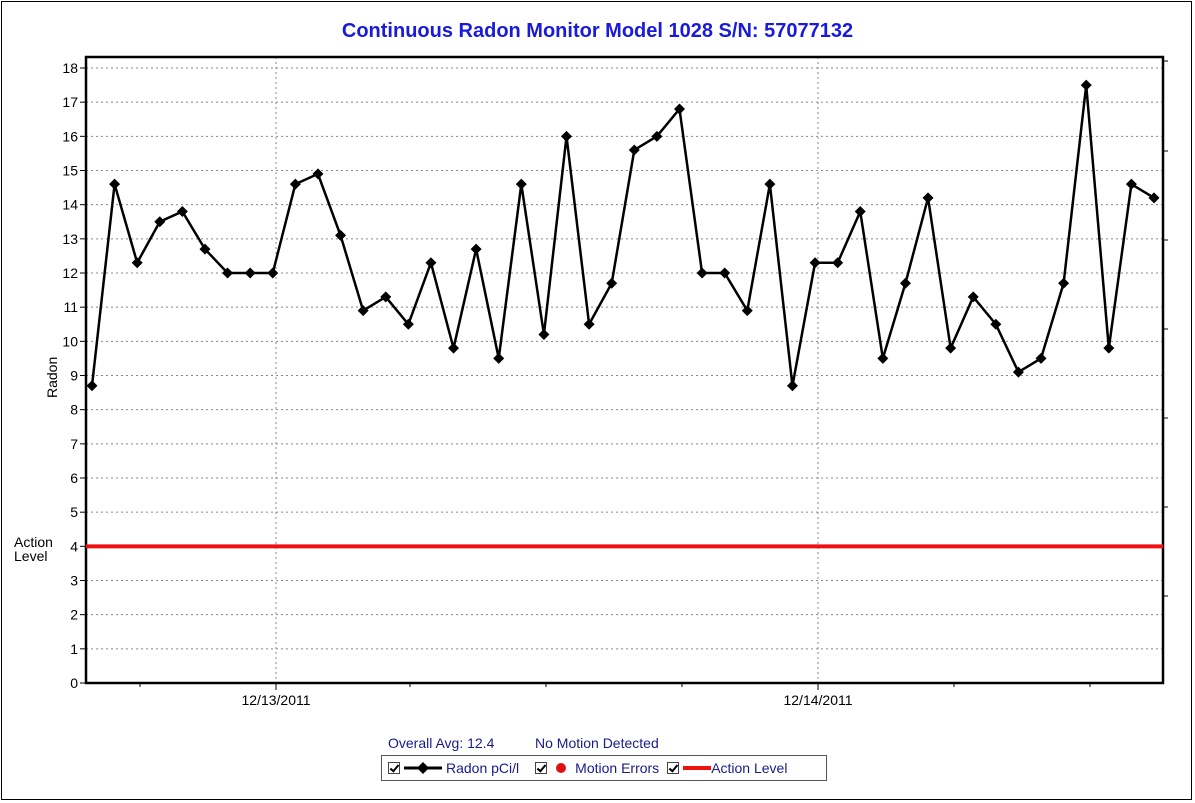 This screenshot has width=1195, height=803. Describe the element at coordinates (441, 743) in the screenshot. I see `overall-average: Overall Avg: 12.4` at that location.